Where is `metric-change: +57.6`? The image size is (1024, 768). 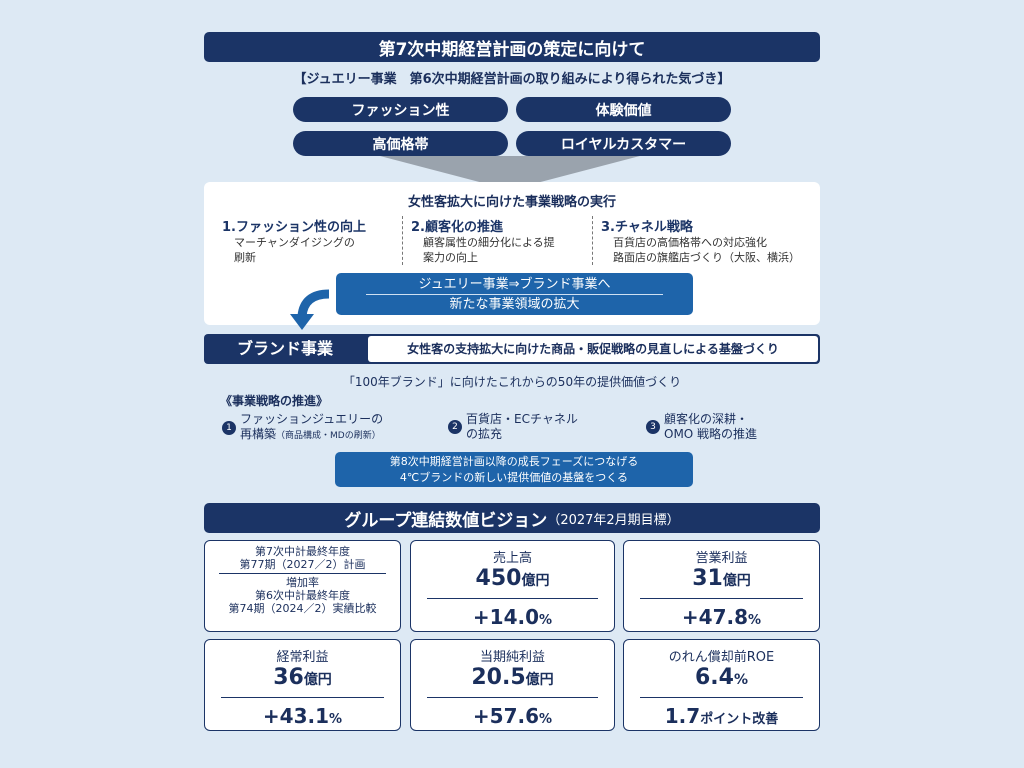
metric-change: +57.6 is located at coordinates (506, 716).